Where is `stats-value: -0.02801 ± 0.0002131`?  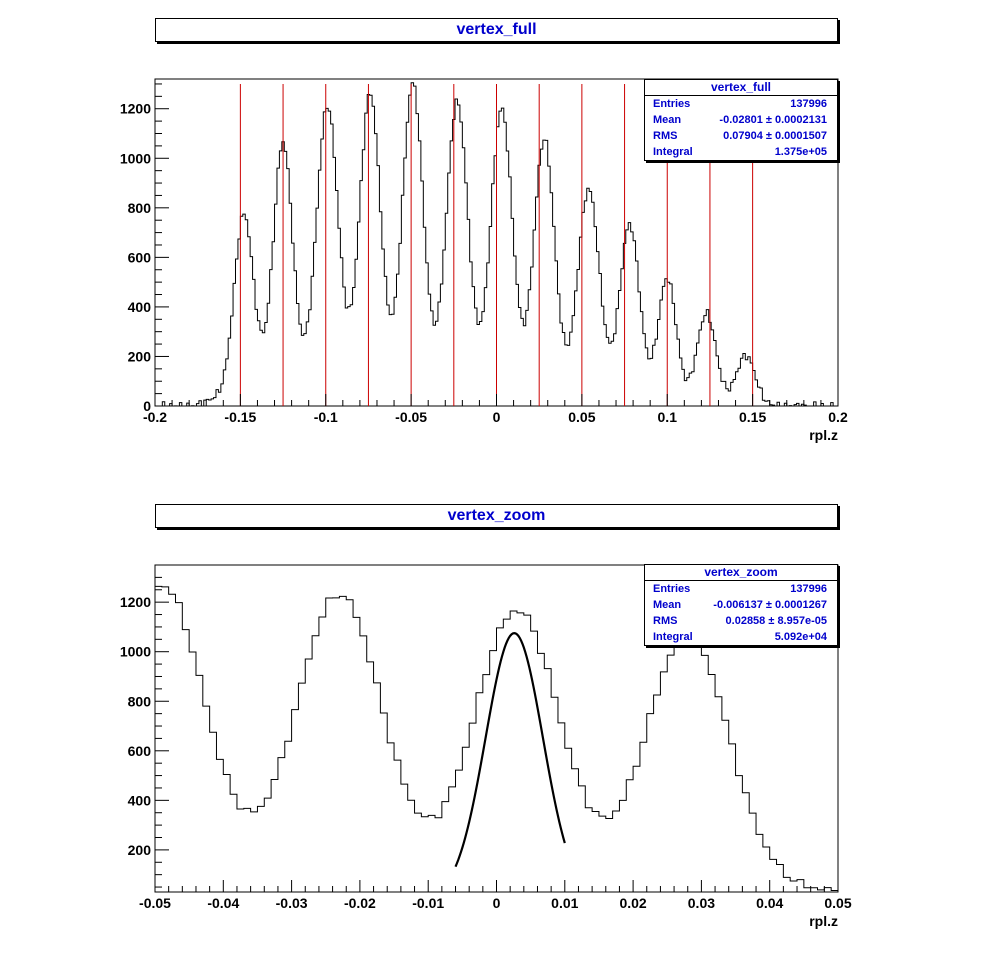
stats-value: -0.02801 ± 0.0002131 is located at coordinates (773, 120).